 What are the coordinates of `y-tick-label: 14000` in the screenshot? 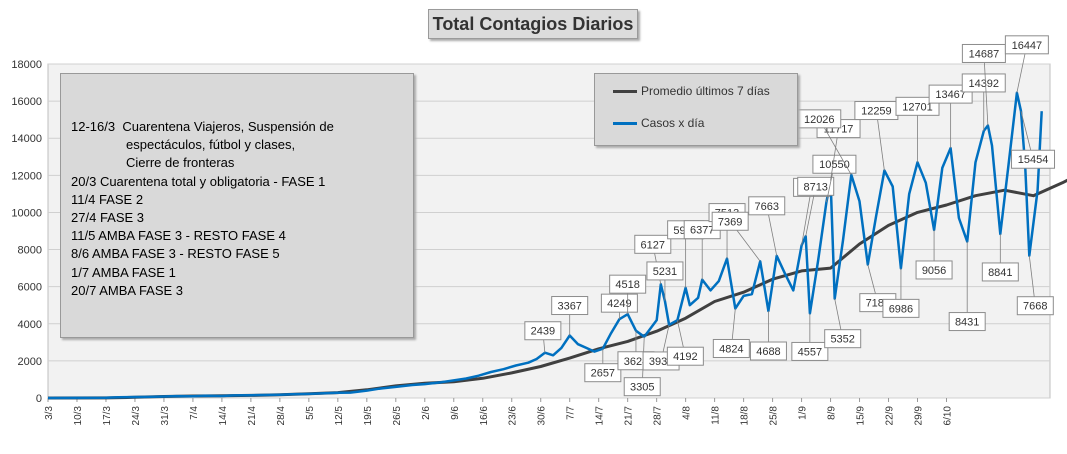 It's located at (26, 139).